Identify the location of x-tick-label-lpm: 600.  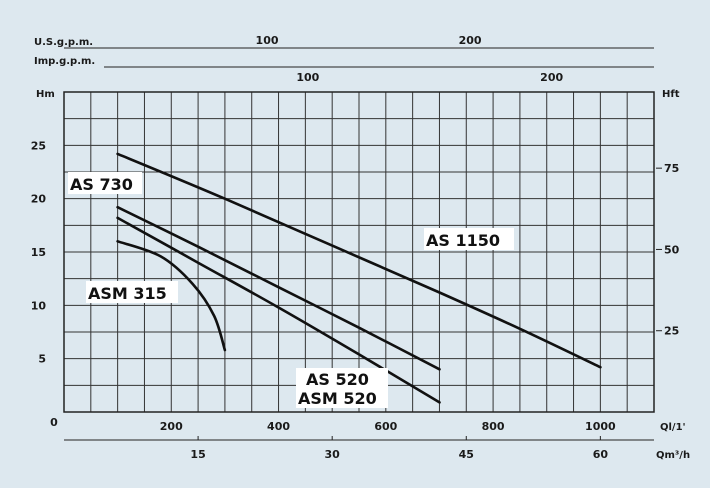
(385, 426).